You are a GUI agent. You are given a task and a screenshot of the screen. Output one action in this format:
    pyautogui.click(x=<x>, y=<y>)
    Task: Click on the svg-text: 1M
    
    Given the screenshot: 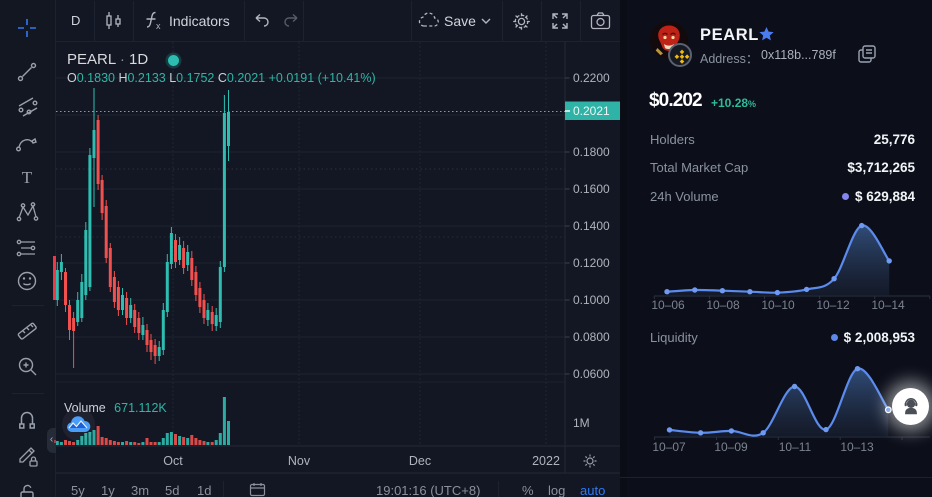 What is the action you would take?
    pyautogui.click(x=581, y=423)
    